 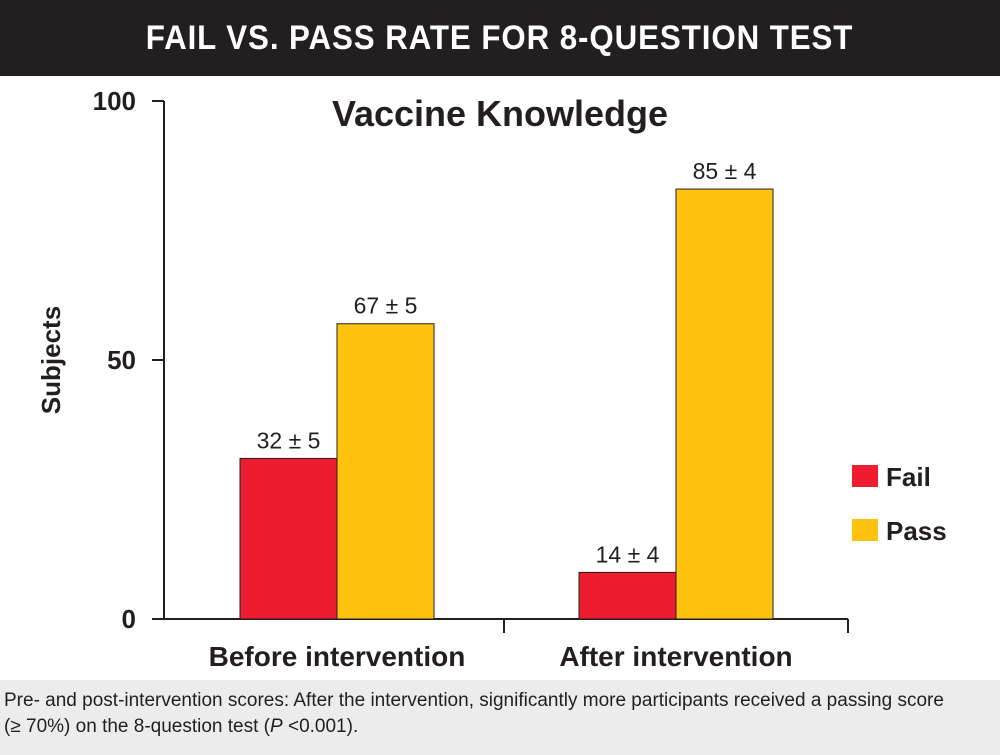 What do you see at coordinates (675, 656) in the screenshot?
I see `x-category-label: After intervention` at bounding box center [675, 656].